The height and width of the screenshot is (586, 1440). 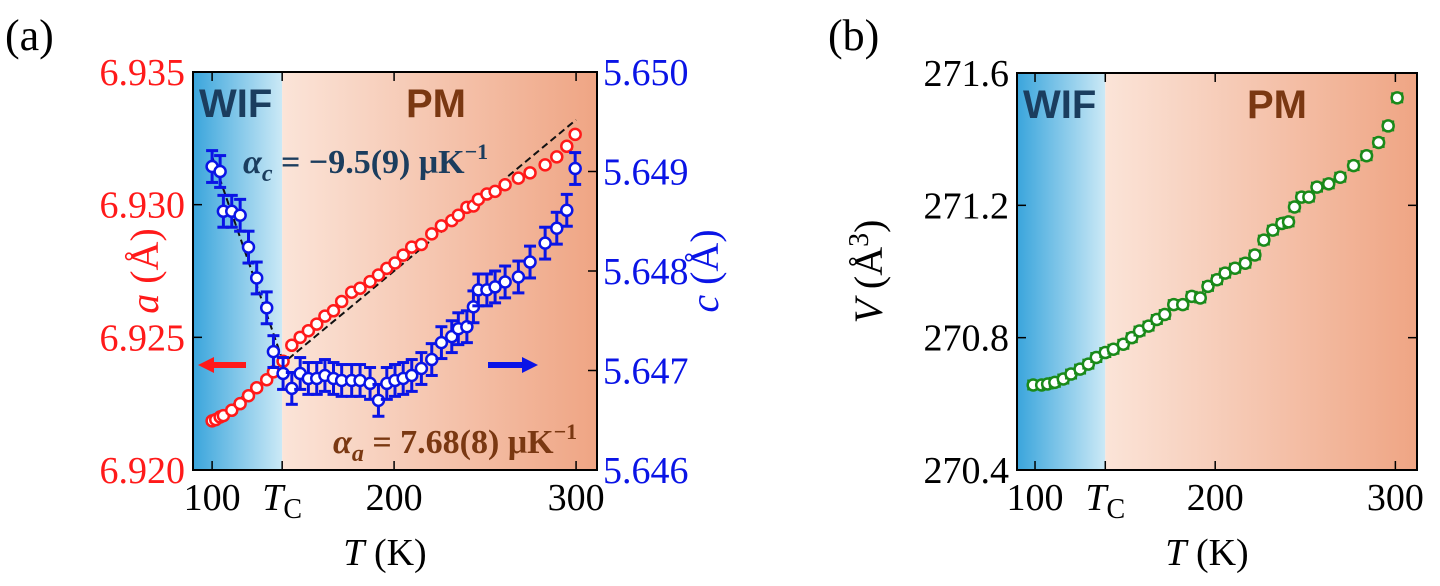 What do you see at coordinates (646, 73) in the screenshot?
I see `y-right-tick-label: 5.650` at bounding box center [646, 73].